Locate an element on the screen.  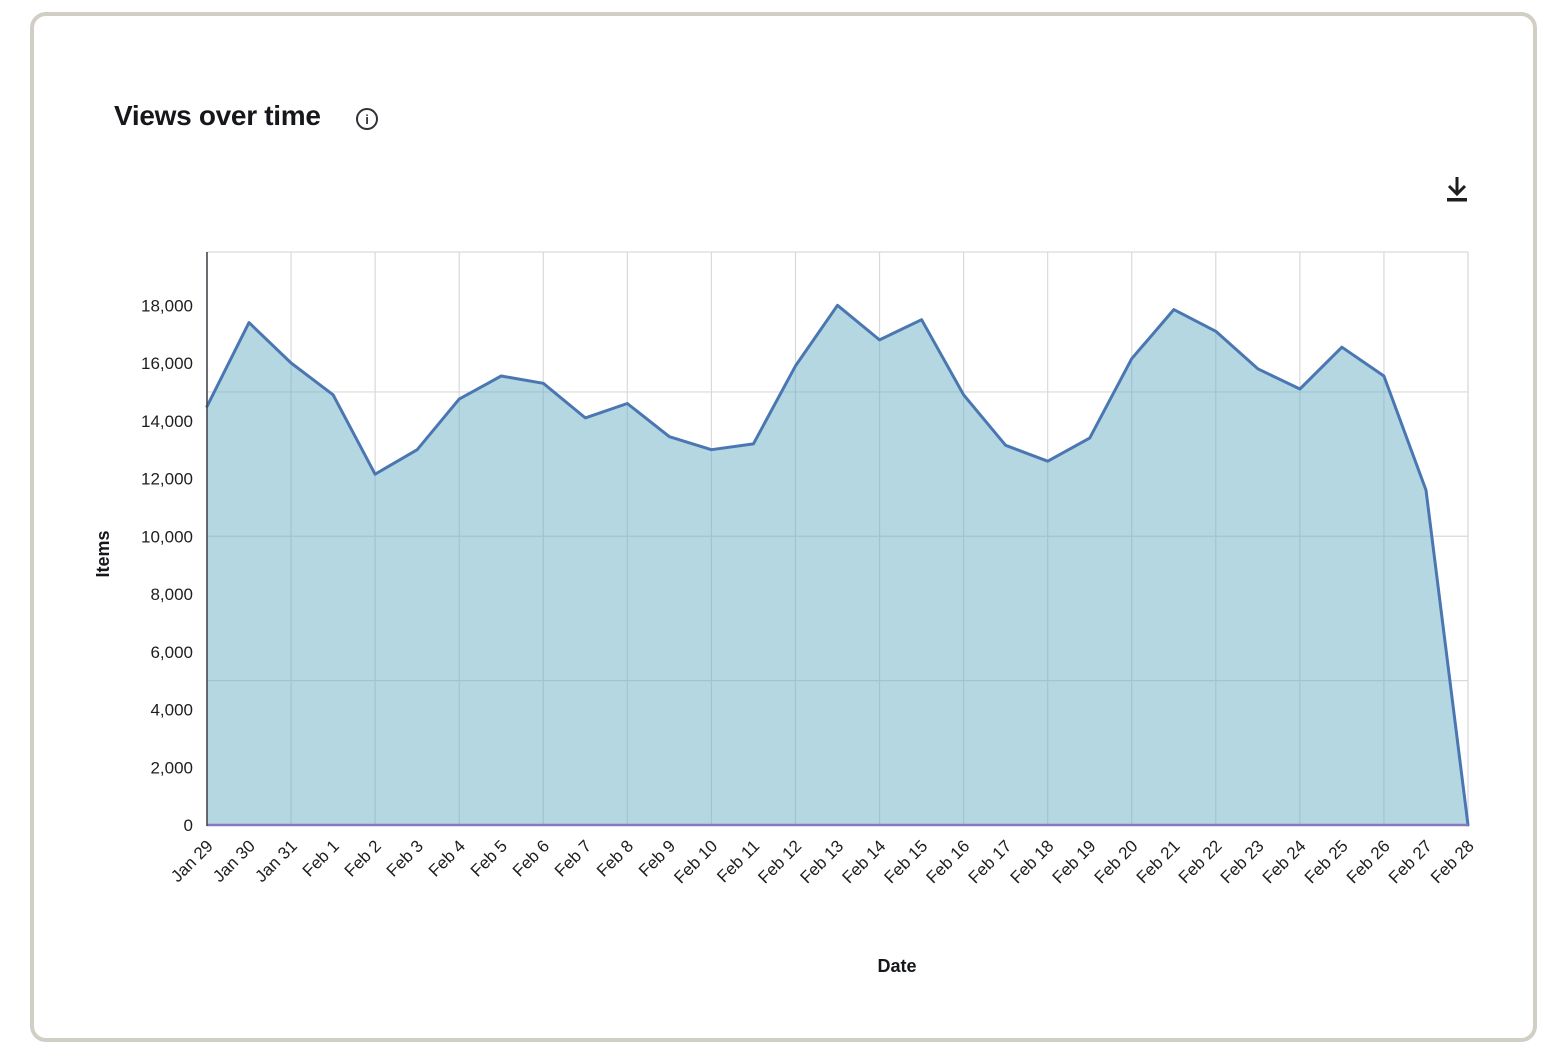
x-axis-title: Date is located at coordinates (897, 966).